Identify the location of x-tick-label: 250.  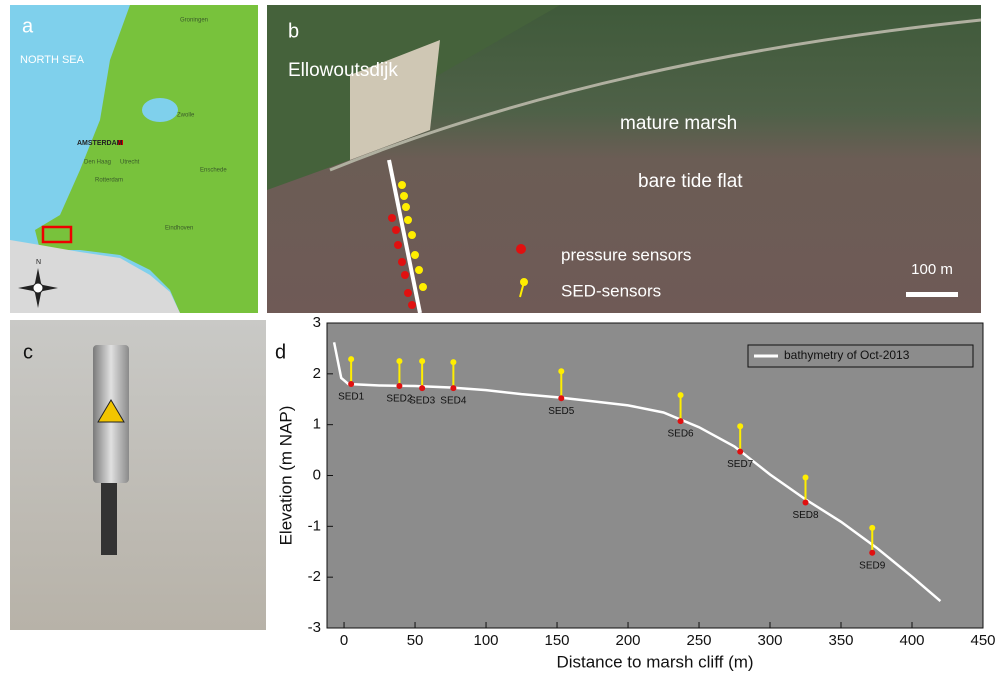
(699, 640).